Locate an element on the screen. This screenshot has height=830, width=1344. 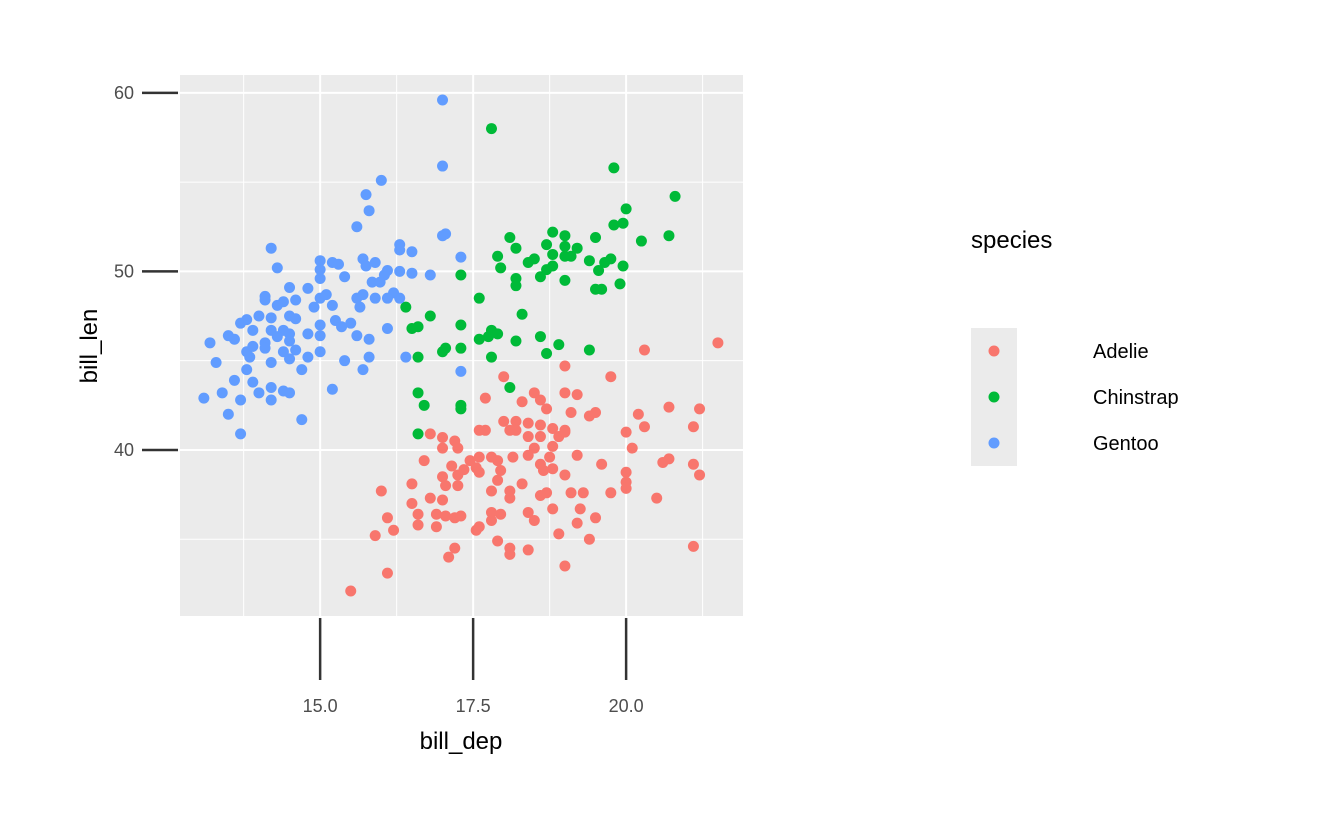
x-axis-title: bill_dep is located at coordinates (461, 741).